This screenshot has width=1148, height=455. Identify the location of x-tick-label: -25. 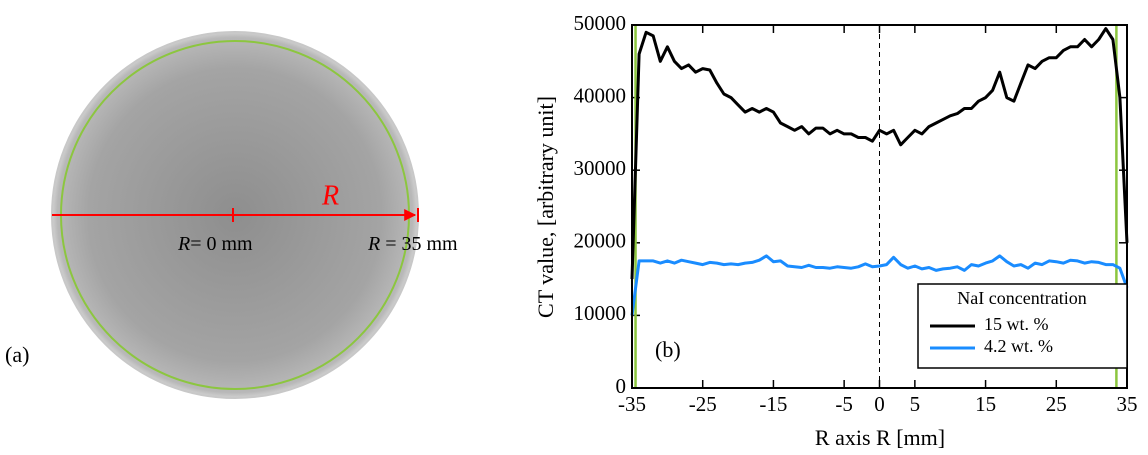
(703, 404).